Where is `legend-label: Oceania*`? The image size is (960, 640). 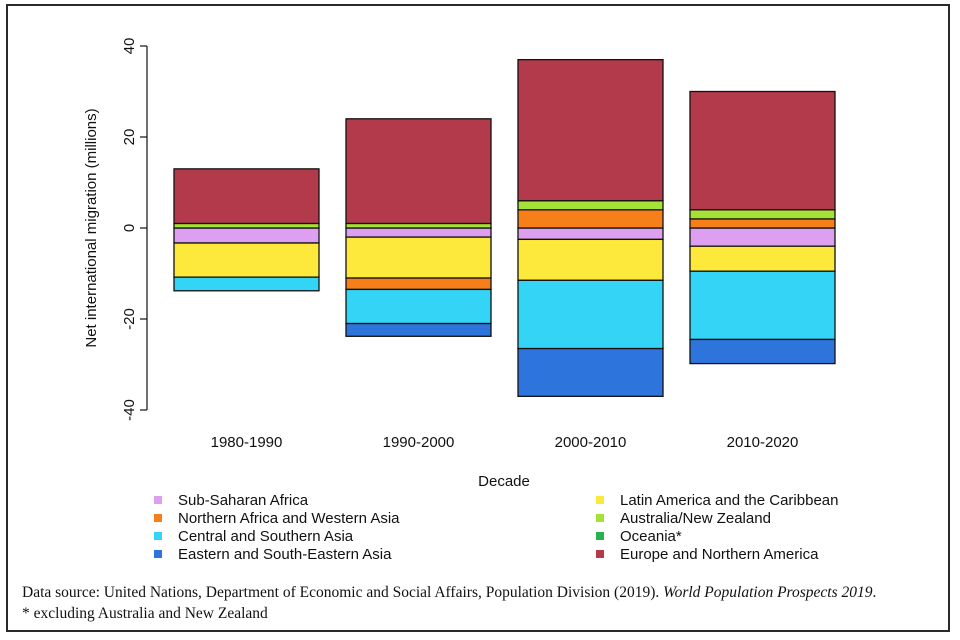
legend-label: Oceania* is located at coordinates (651, 536).